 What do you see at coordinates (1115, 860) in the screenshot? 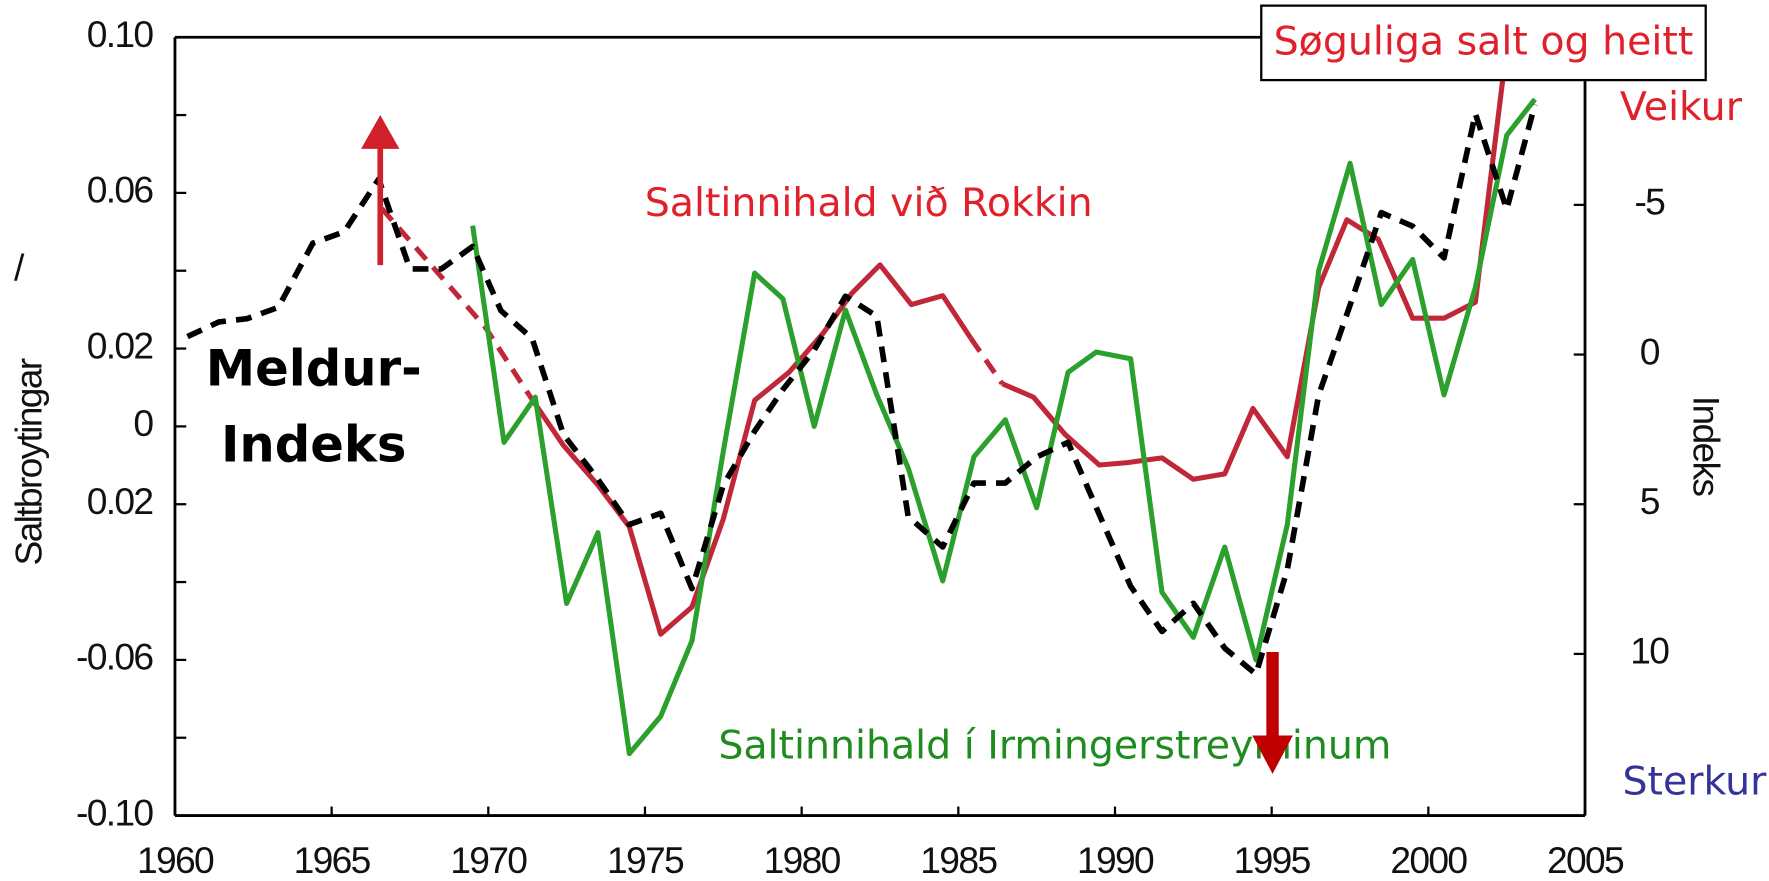
I see `x-tick-label: 1990` at bounding box center [1115, 860].